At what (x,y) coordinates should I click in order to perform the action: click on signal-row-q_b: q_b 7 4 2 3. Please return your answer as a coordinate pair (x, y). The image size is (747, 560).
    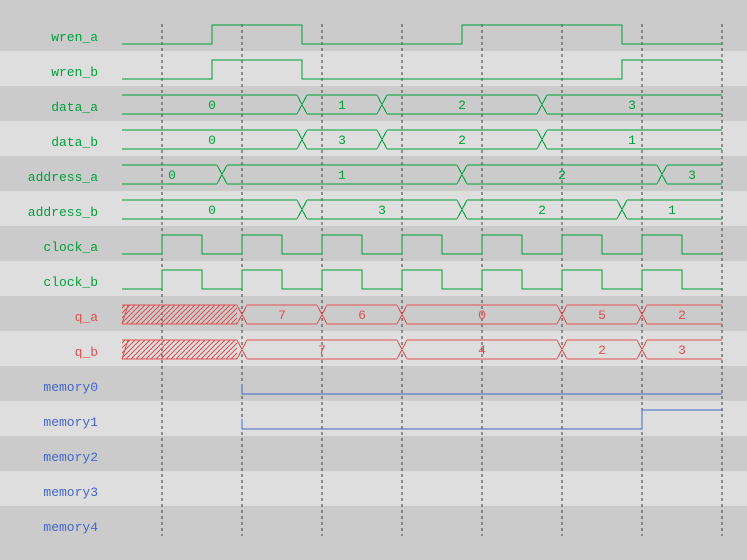
    Looking at the image, I should click on (398, 349).